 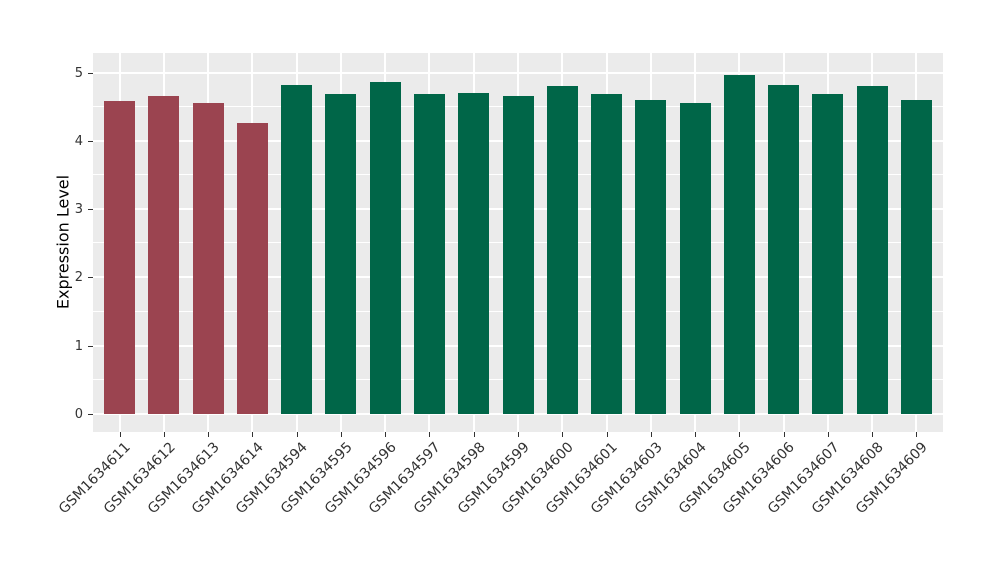 I want to click on y-tick-label: 3, so click(x=78, y=210).